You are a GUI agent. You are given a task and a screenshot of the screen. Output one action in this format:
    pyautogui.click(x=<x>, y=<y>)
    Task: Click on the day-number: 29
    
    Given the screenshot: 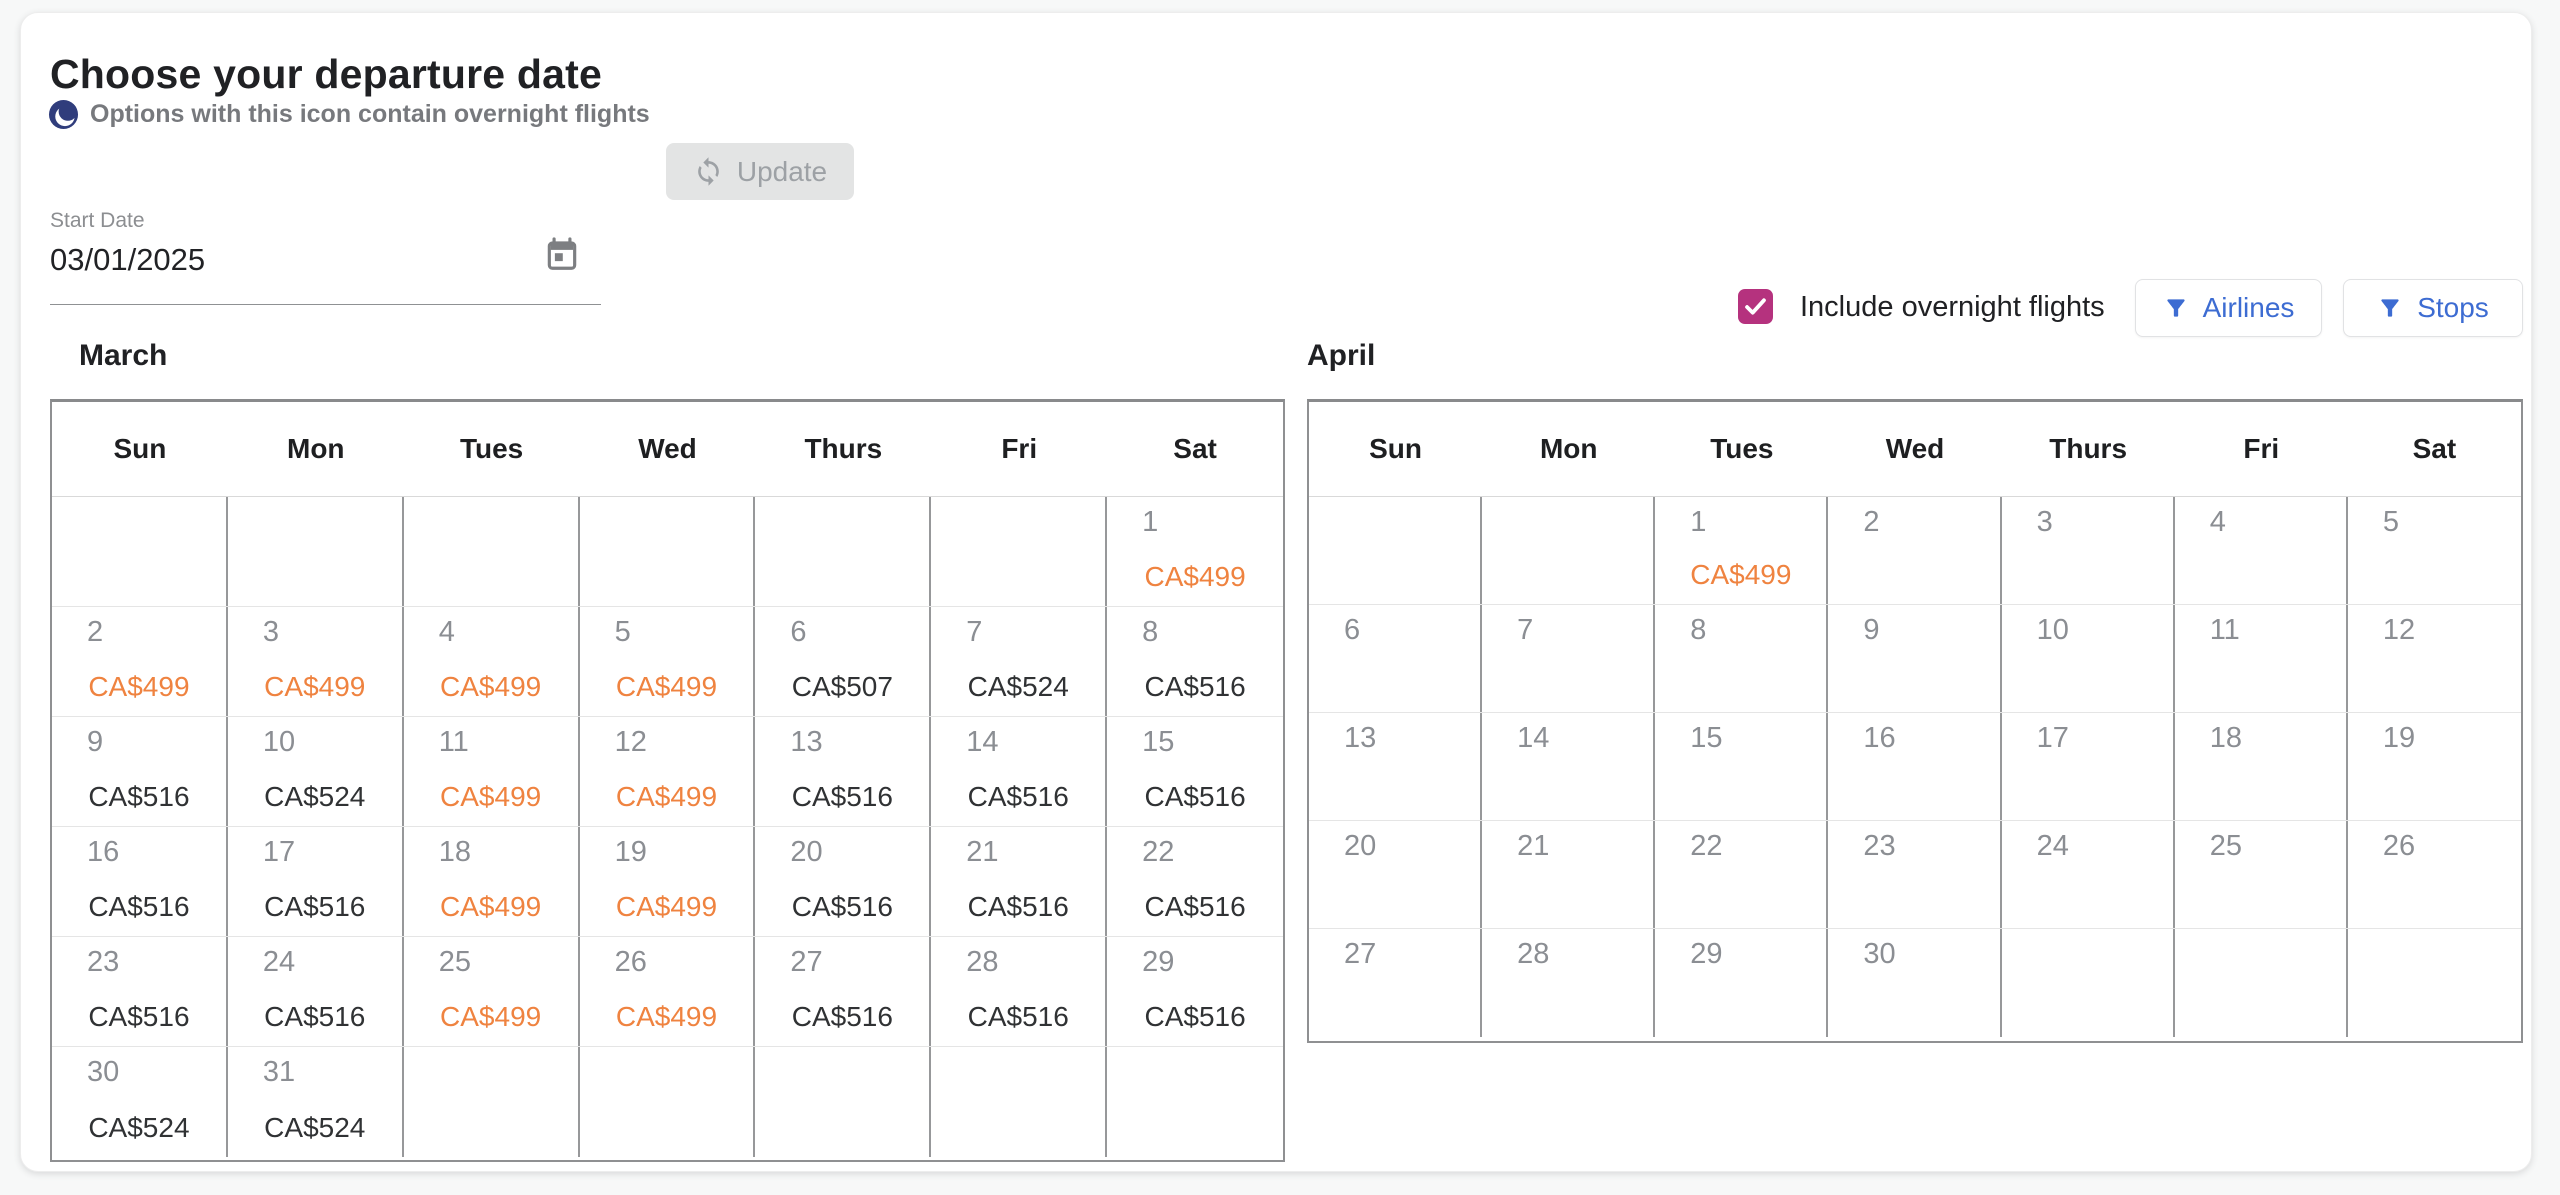 What is the action you would take?
    pyautogui.click(x=1706, y=954)
    